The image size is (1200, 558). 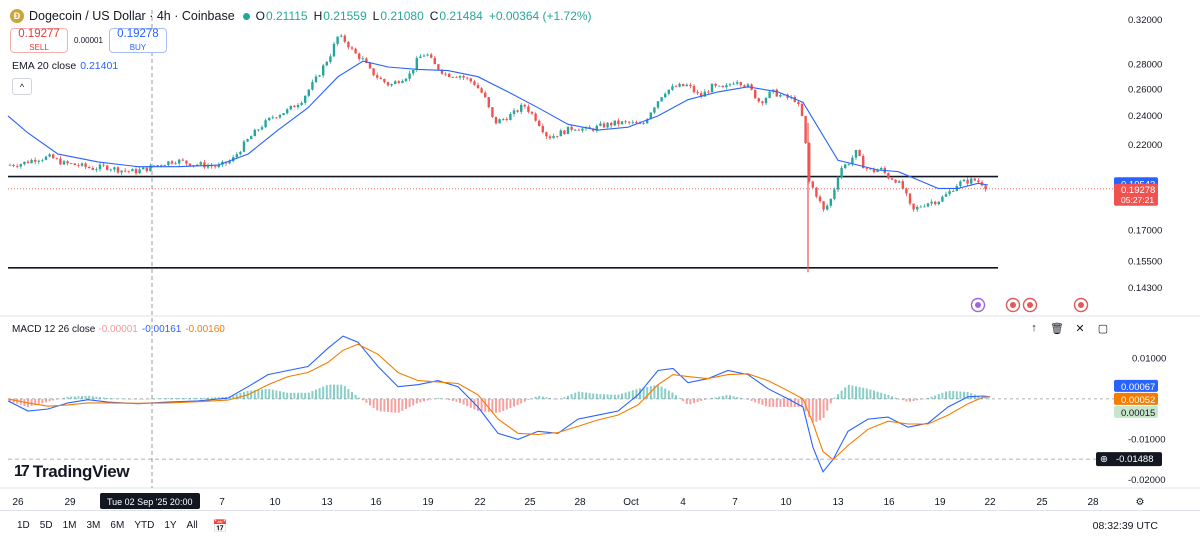 What do you see at coordinates (70, 502) in the screenshot?
I see `date-axis-label: 29` at bounding box center [70, 502].